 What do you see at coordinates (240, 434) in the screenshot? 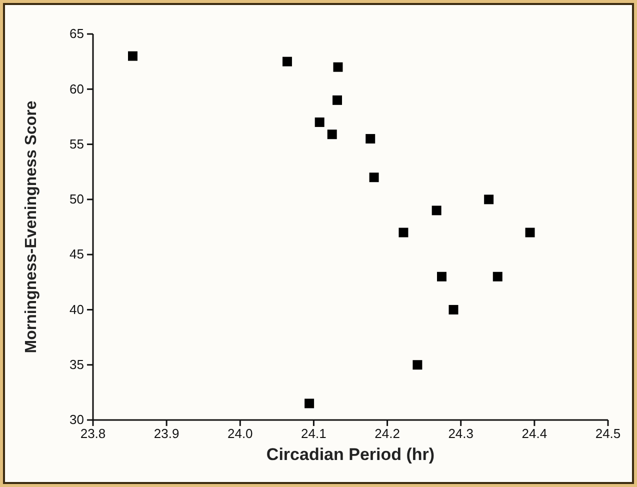
I see `x-tick-label: 24.0` at bounding box center [240, 434].